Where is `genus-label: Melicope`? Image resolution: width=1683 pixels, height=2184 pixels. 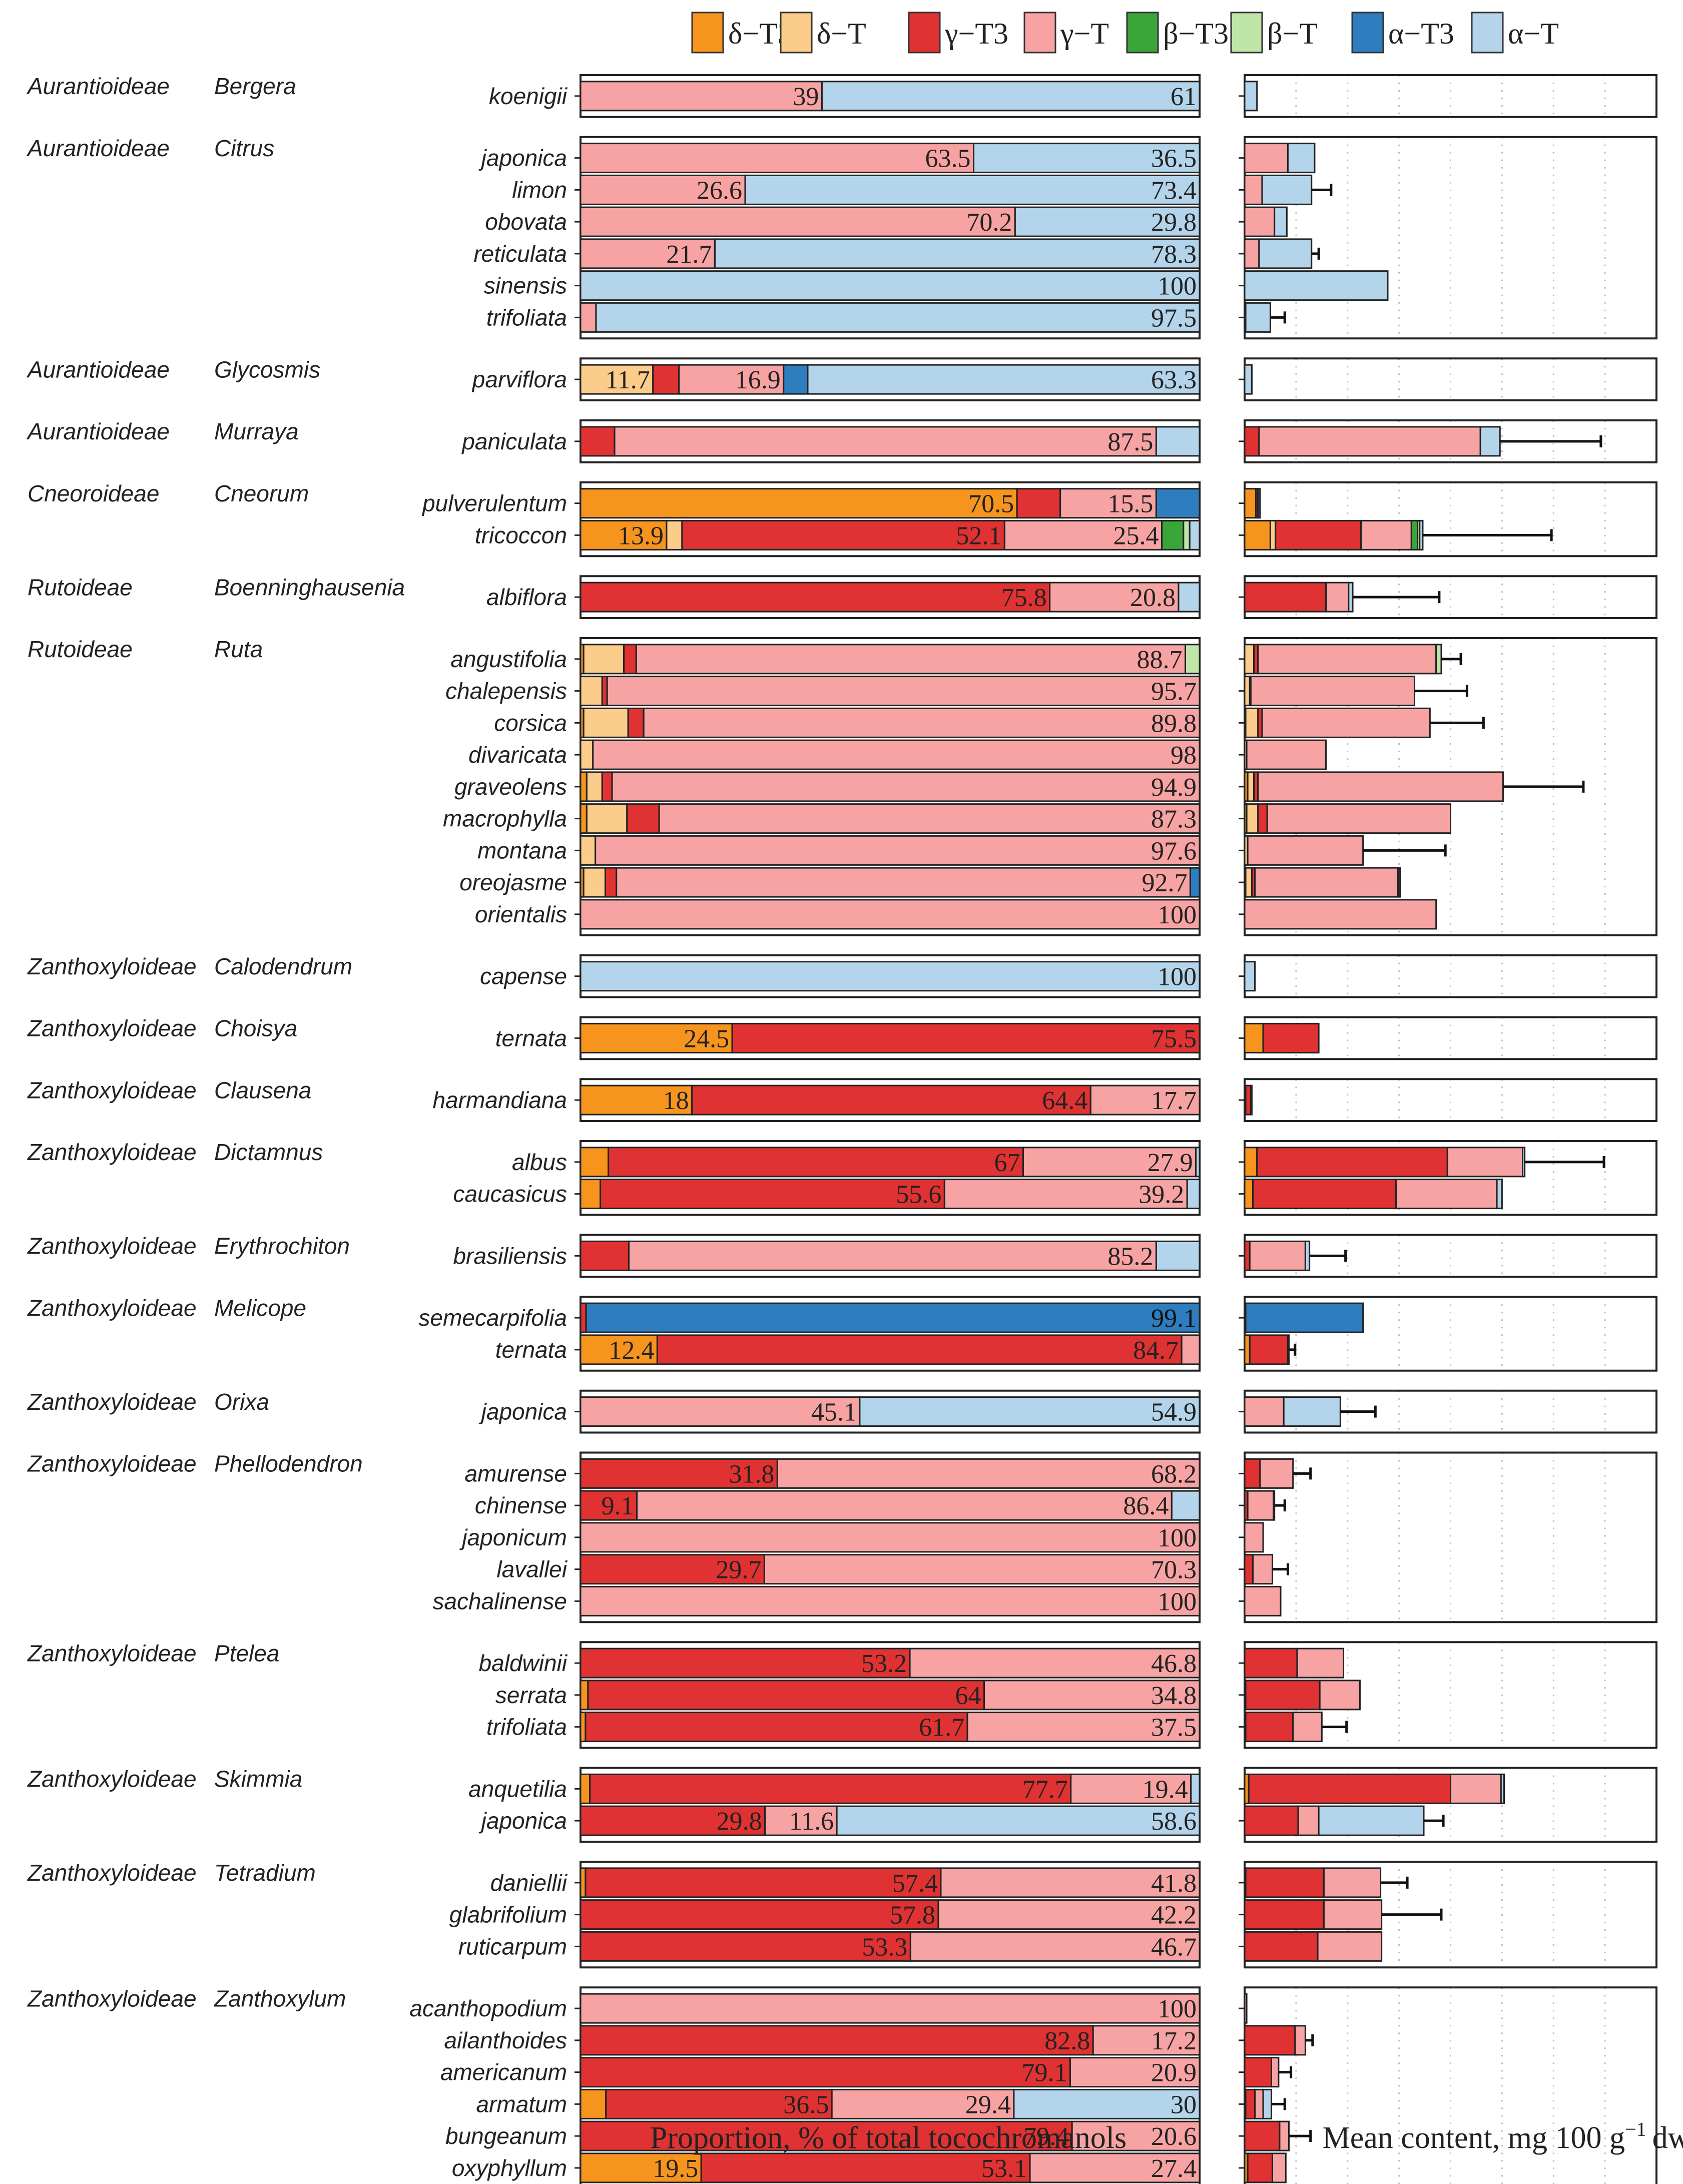 genus-label: Melicope is located at coordinates (260, 1308).